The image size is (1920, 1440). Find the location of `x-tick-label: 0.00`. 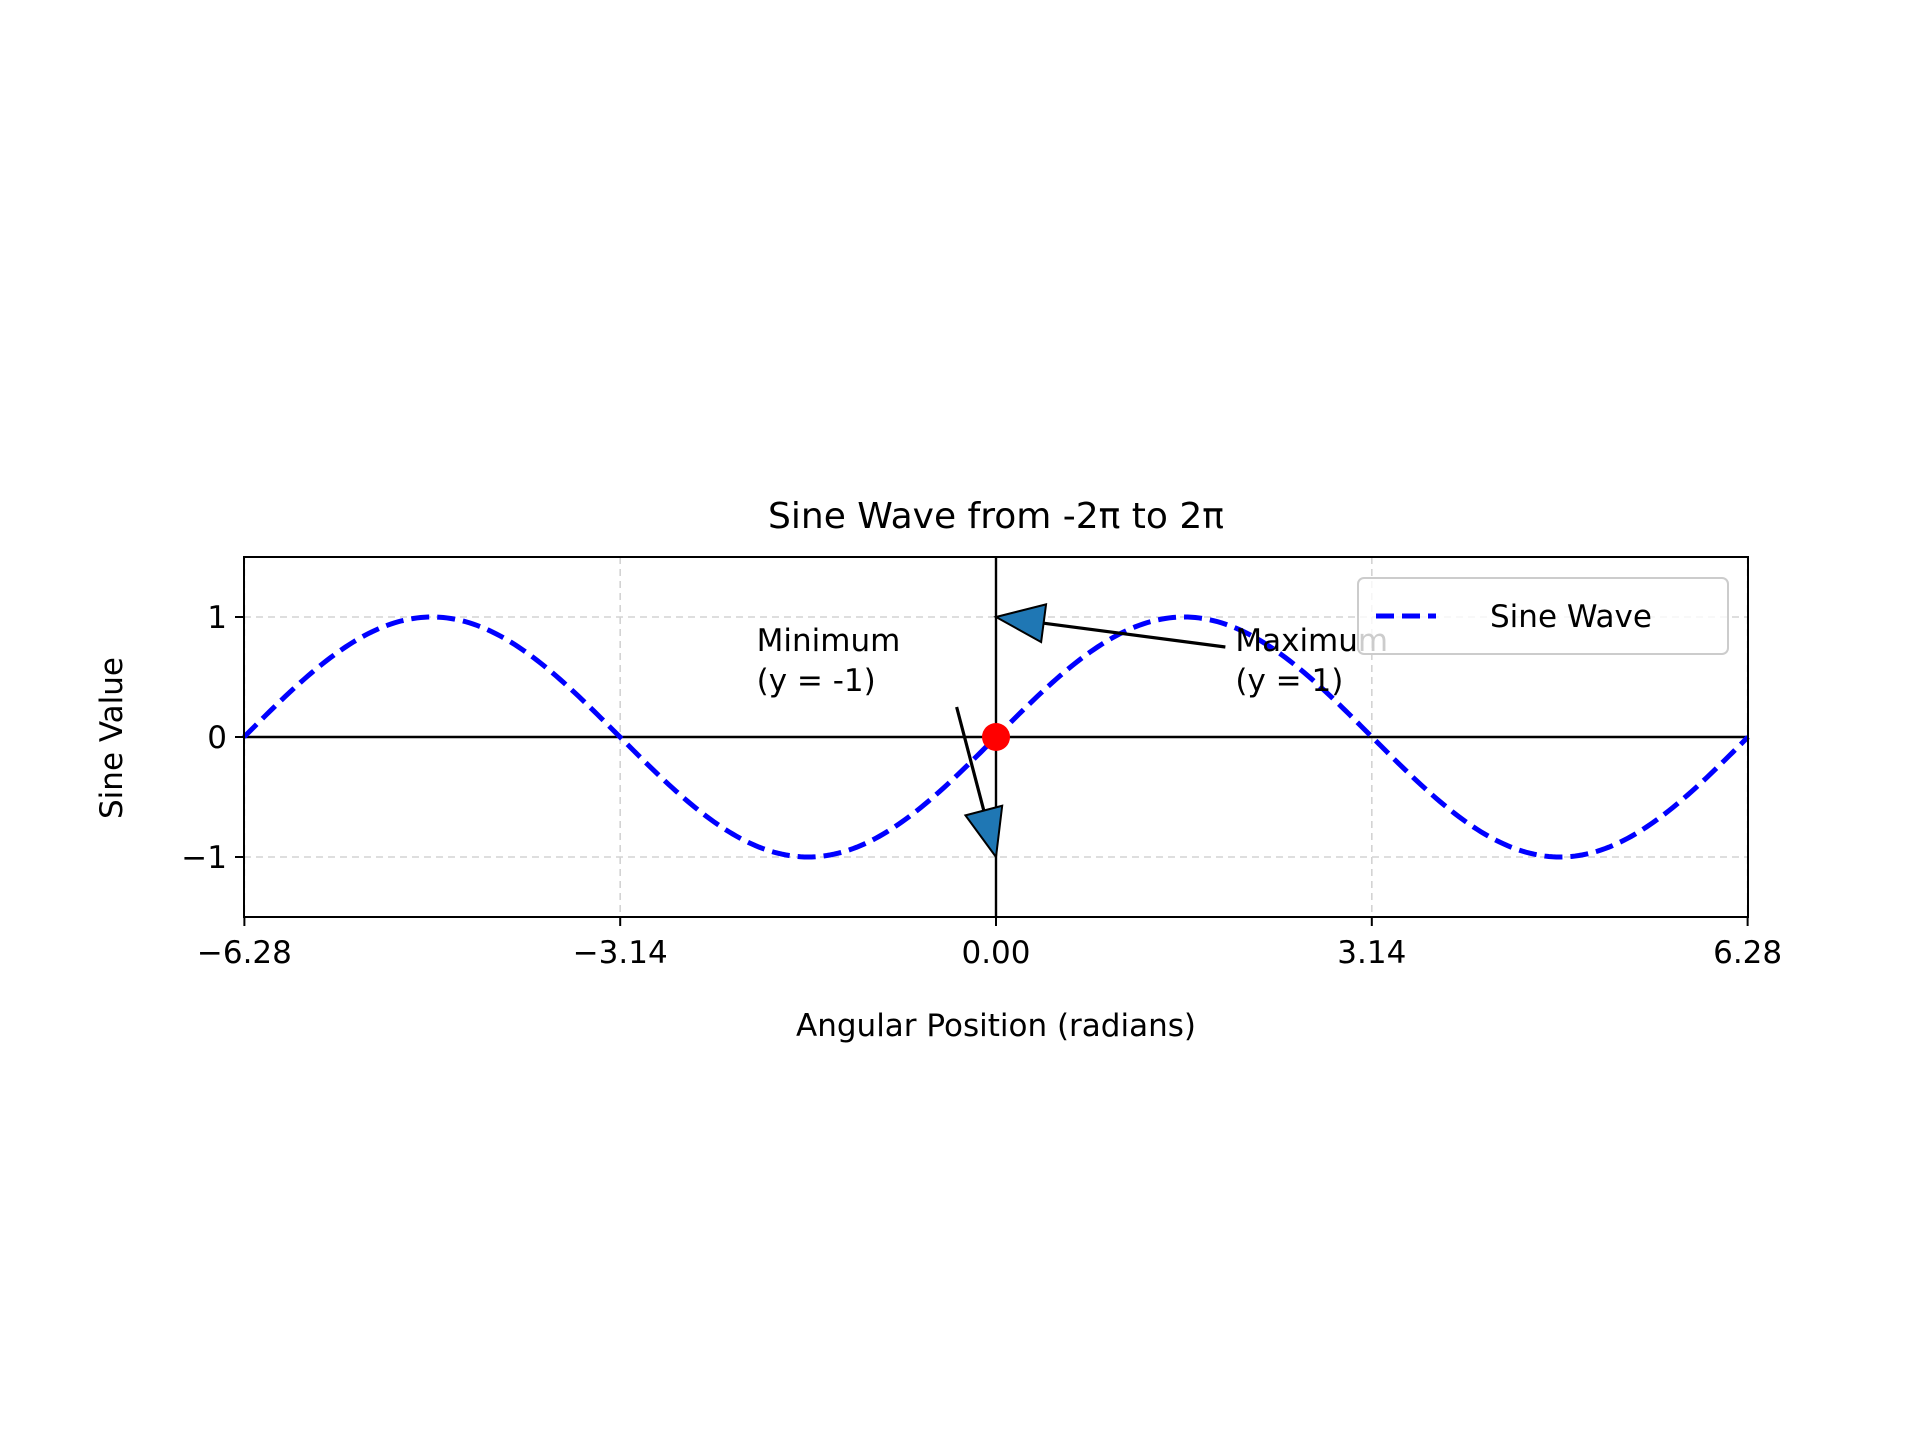

x-tick-label: 0.00 is located at coordinates (995, 953).